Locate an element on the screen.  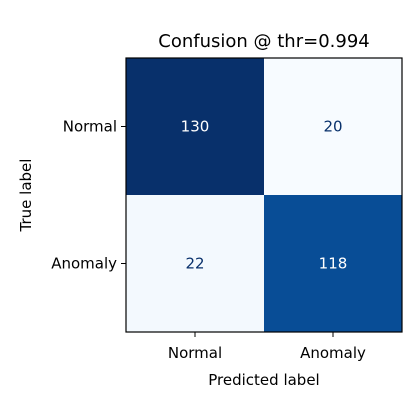
cell-normal-normal-value: 130 is located at coordinates (195, 127).